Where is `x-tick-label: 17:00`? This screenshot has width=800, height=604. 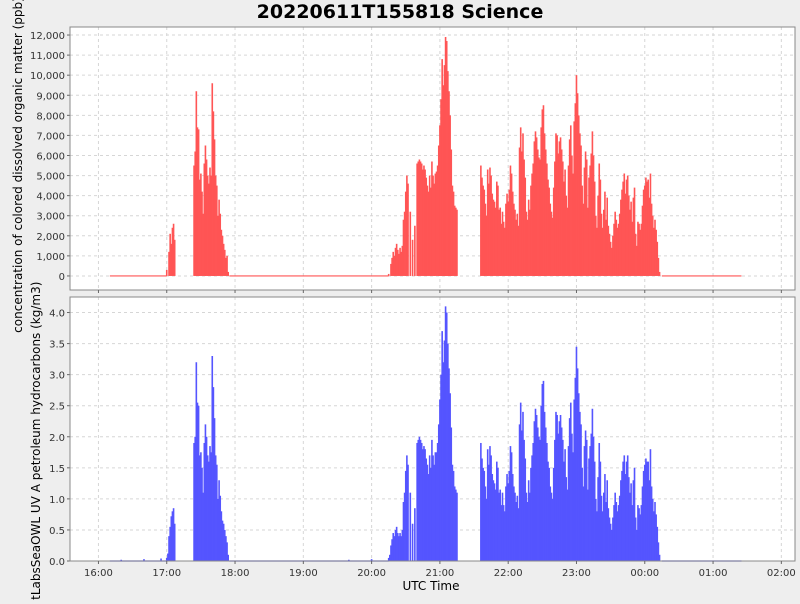
x-tick-label: 17:00 is located at coordinates (166, 573).